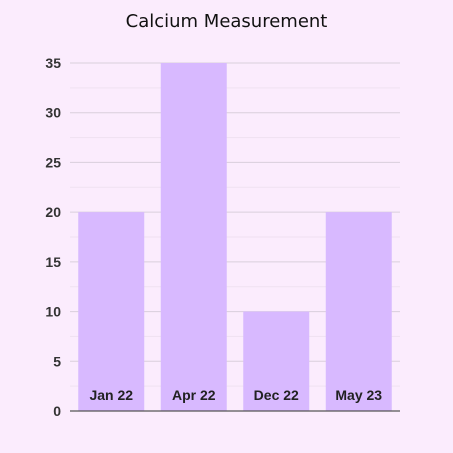  Describe the element at coordinates (226, 21) in the screenshot. I see `chart-title: Calcium Measurement` at that location.